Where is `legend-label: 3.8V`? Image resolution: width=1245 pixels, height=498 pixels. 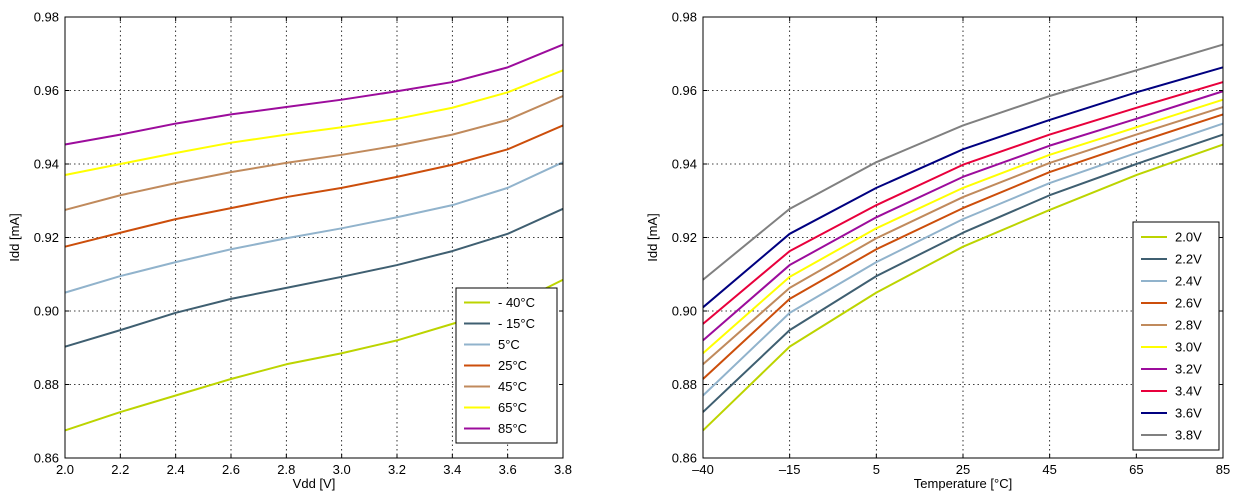 legend-label: 3.8V is located at coordinates (1188, 435).